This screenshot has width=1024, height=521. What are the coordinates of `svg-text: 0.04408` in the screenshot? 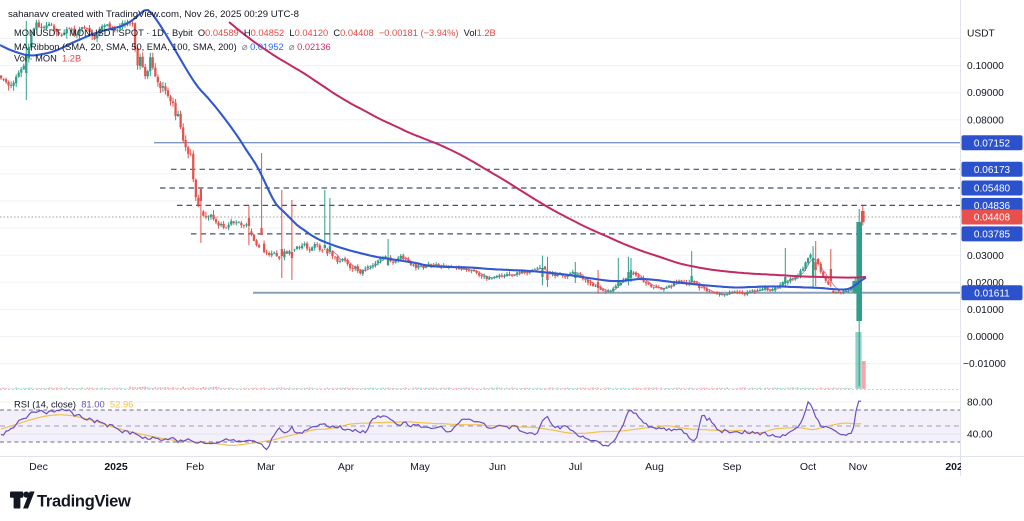 It's located at (992, 218).